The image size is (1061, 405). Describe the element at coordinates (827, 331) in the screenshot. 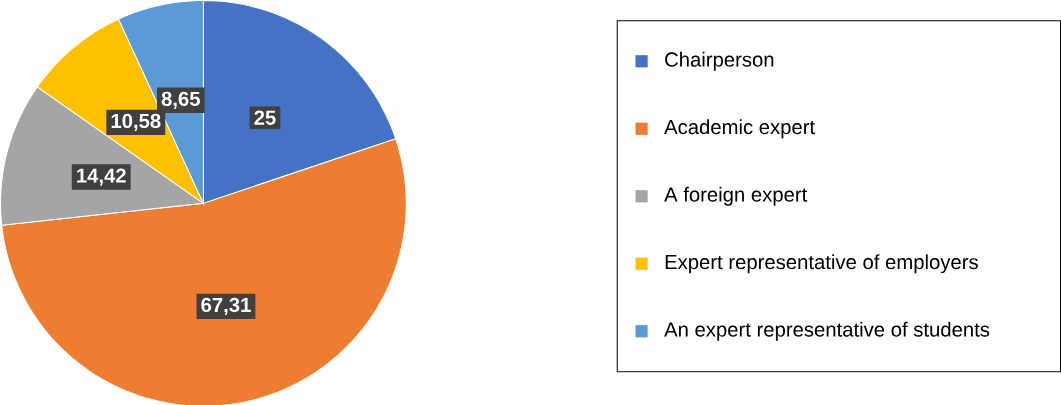

I see `legend-label: An expert representative of students` at that location.